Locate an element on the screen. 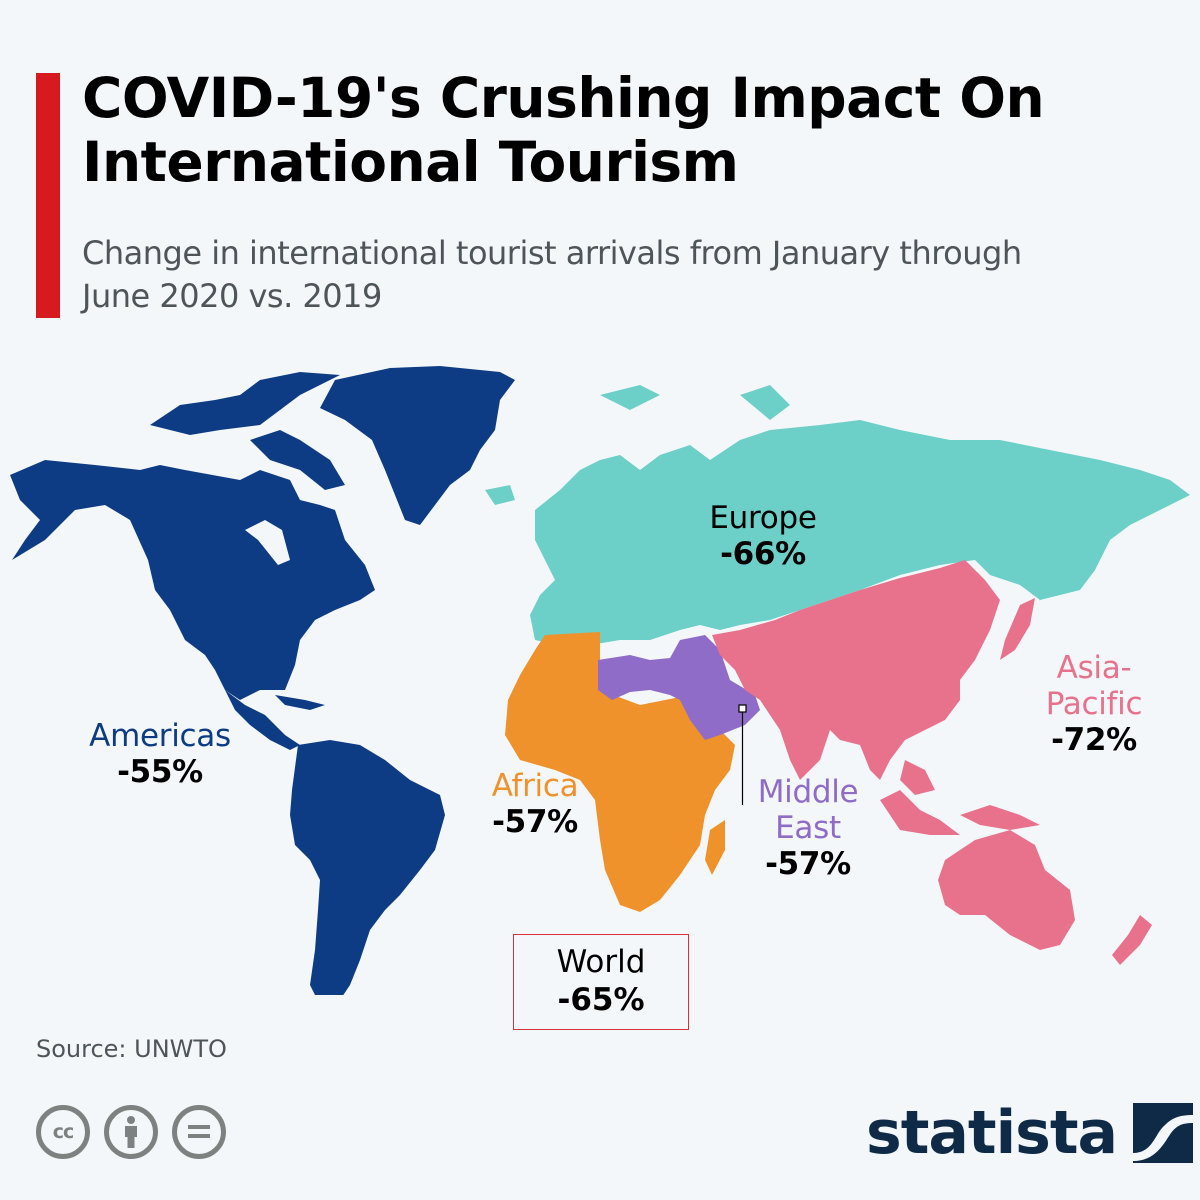 Image resolution: width=1200 pixels, height=1200 pixels. label-americas: Americas -55% is located at coordinates (160, 754).